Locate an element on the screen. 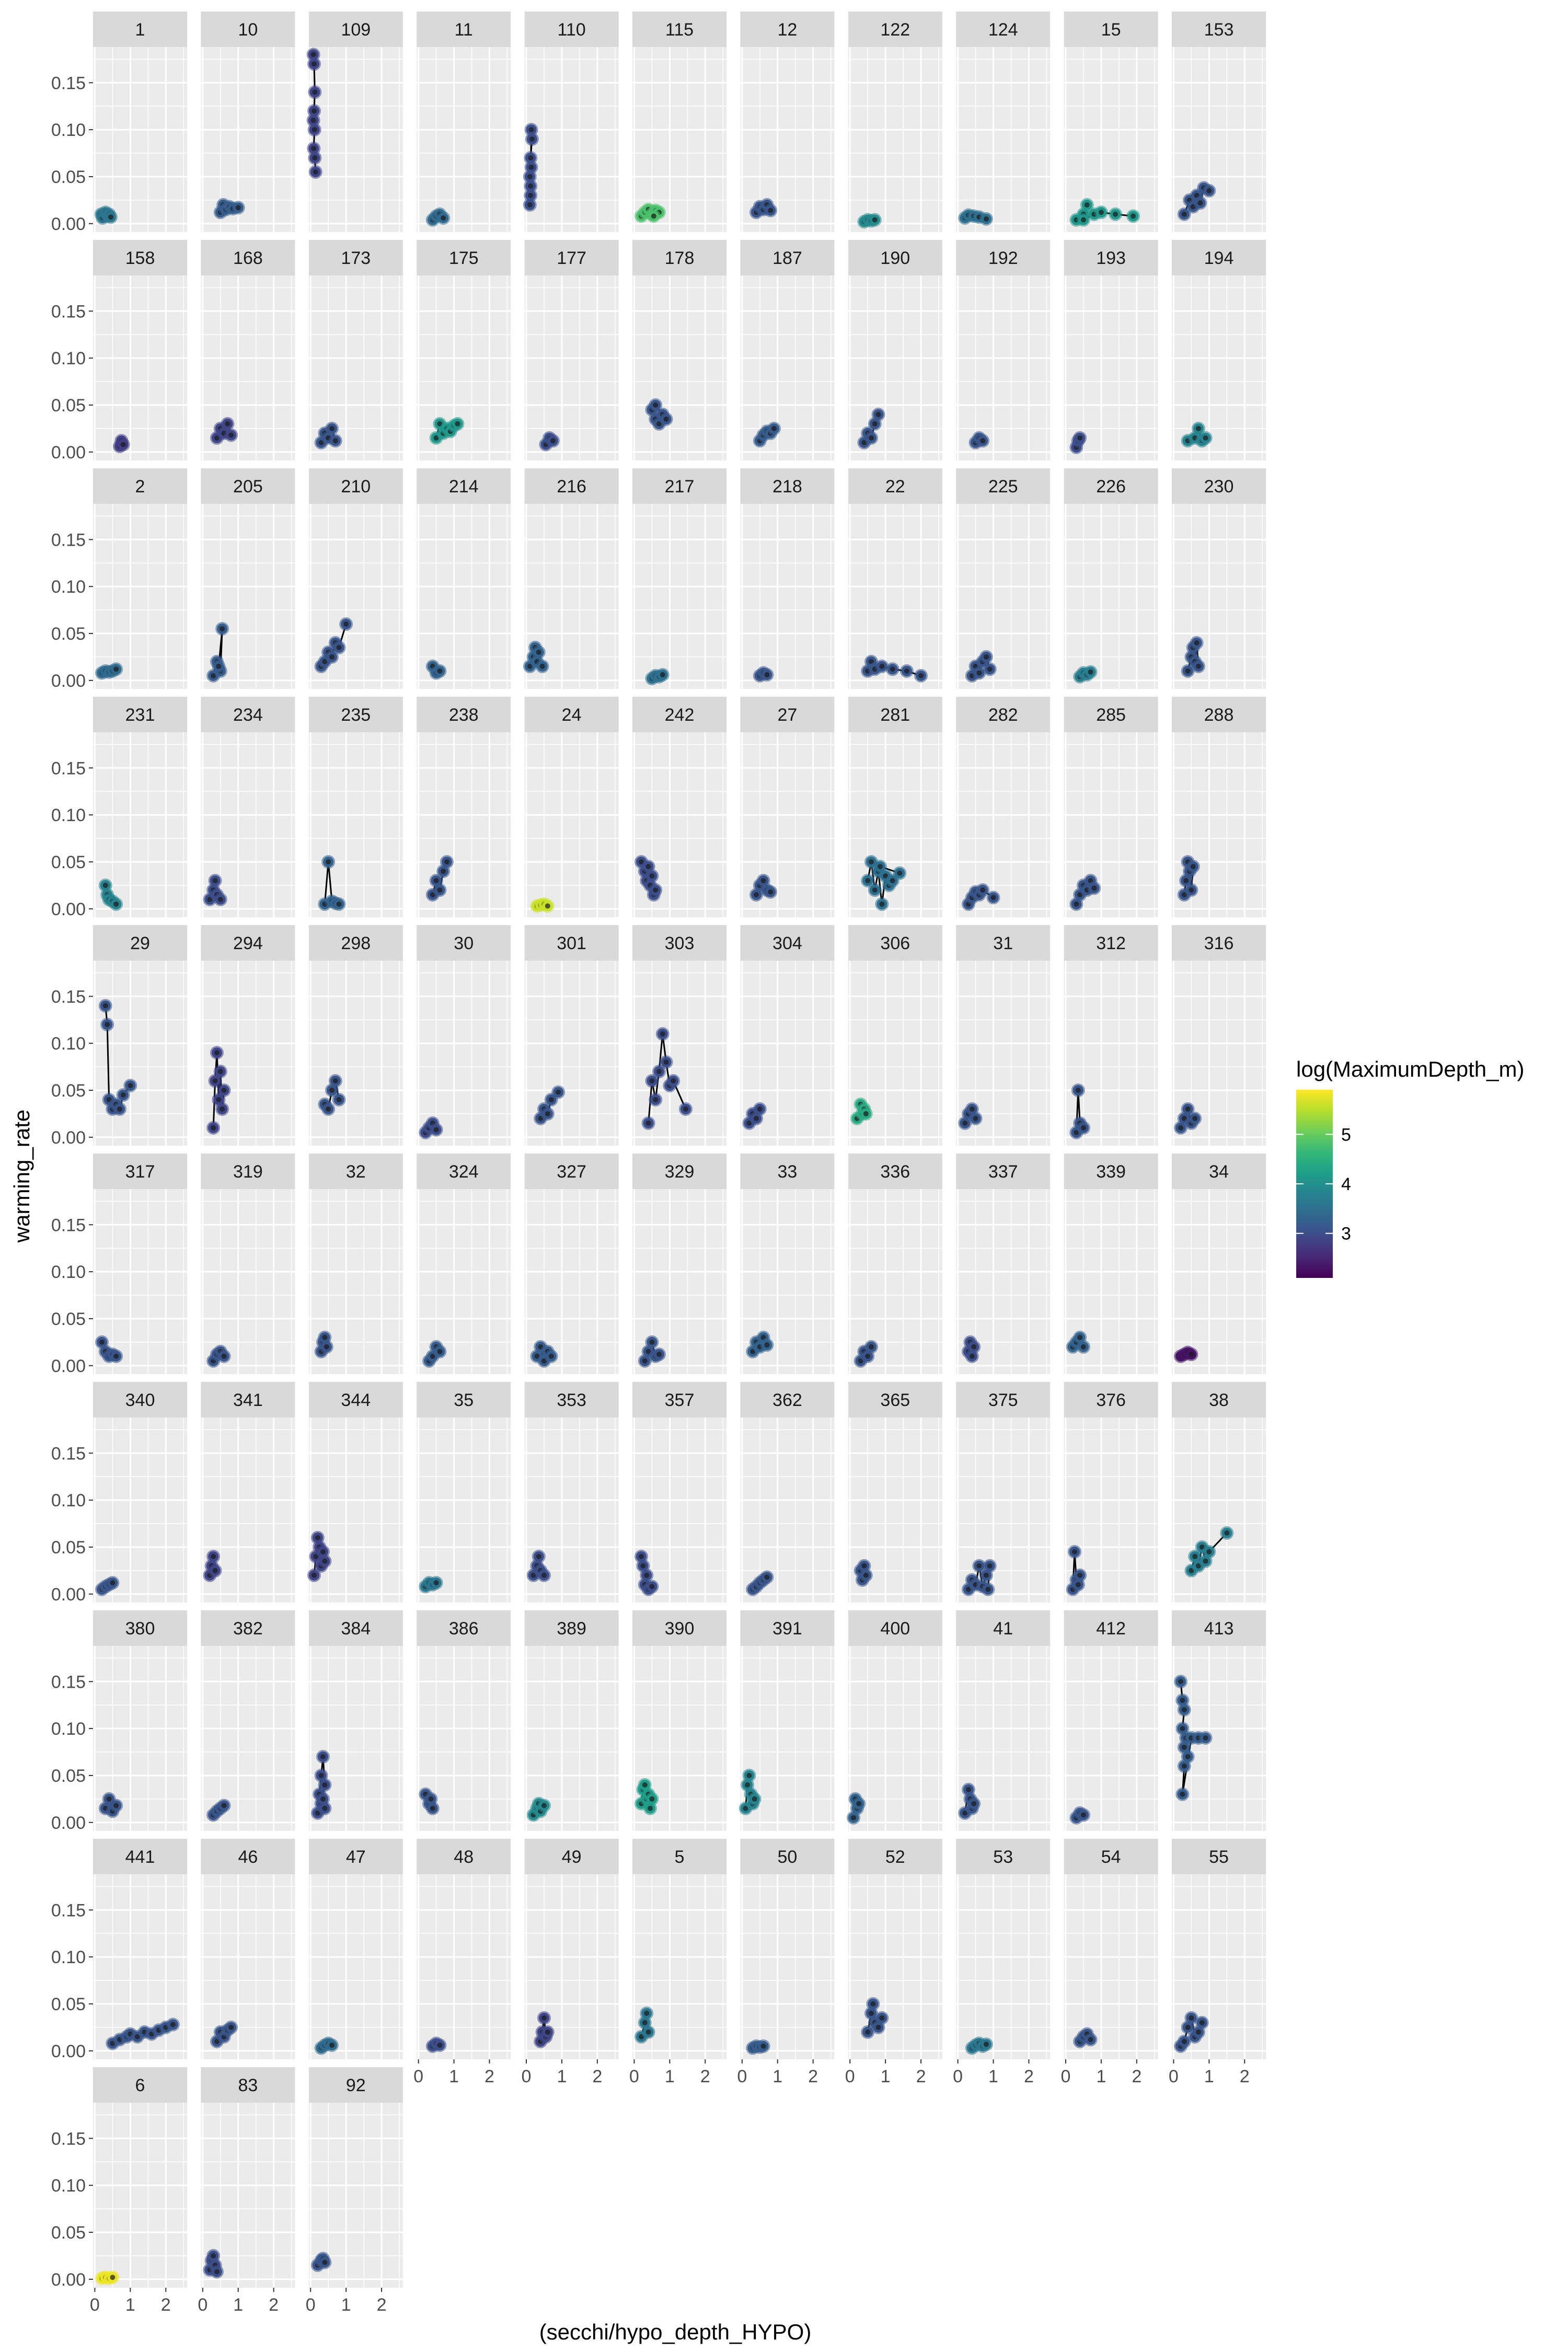 The image size is (1568, 2352). facet-panel: 329 is located at coordinates (679, 1264).